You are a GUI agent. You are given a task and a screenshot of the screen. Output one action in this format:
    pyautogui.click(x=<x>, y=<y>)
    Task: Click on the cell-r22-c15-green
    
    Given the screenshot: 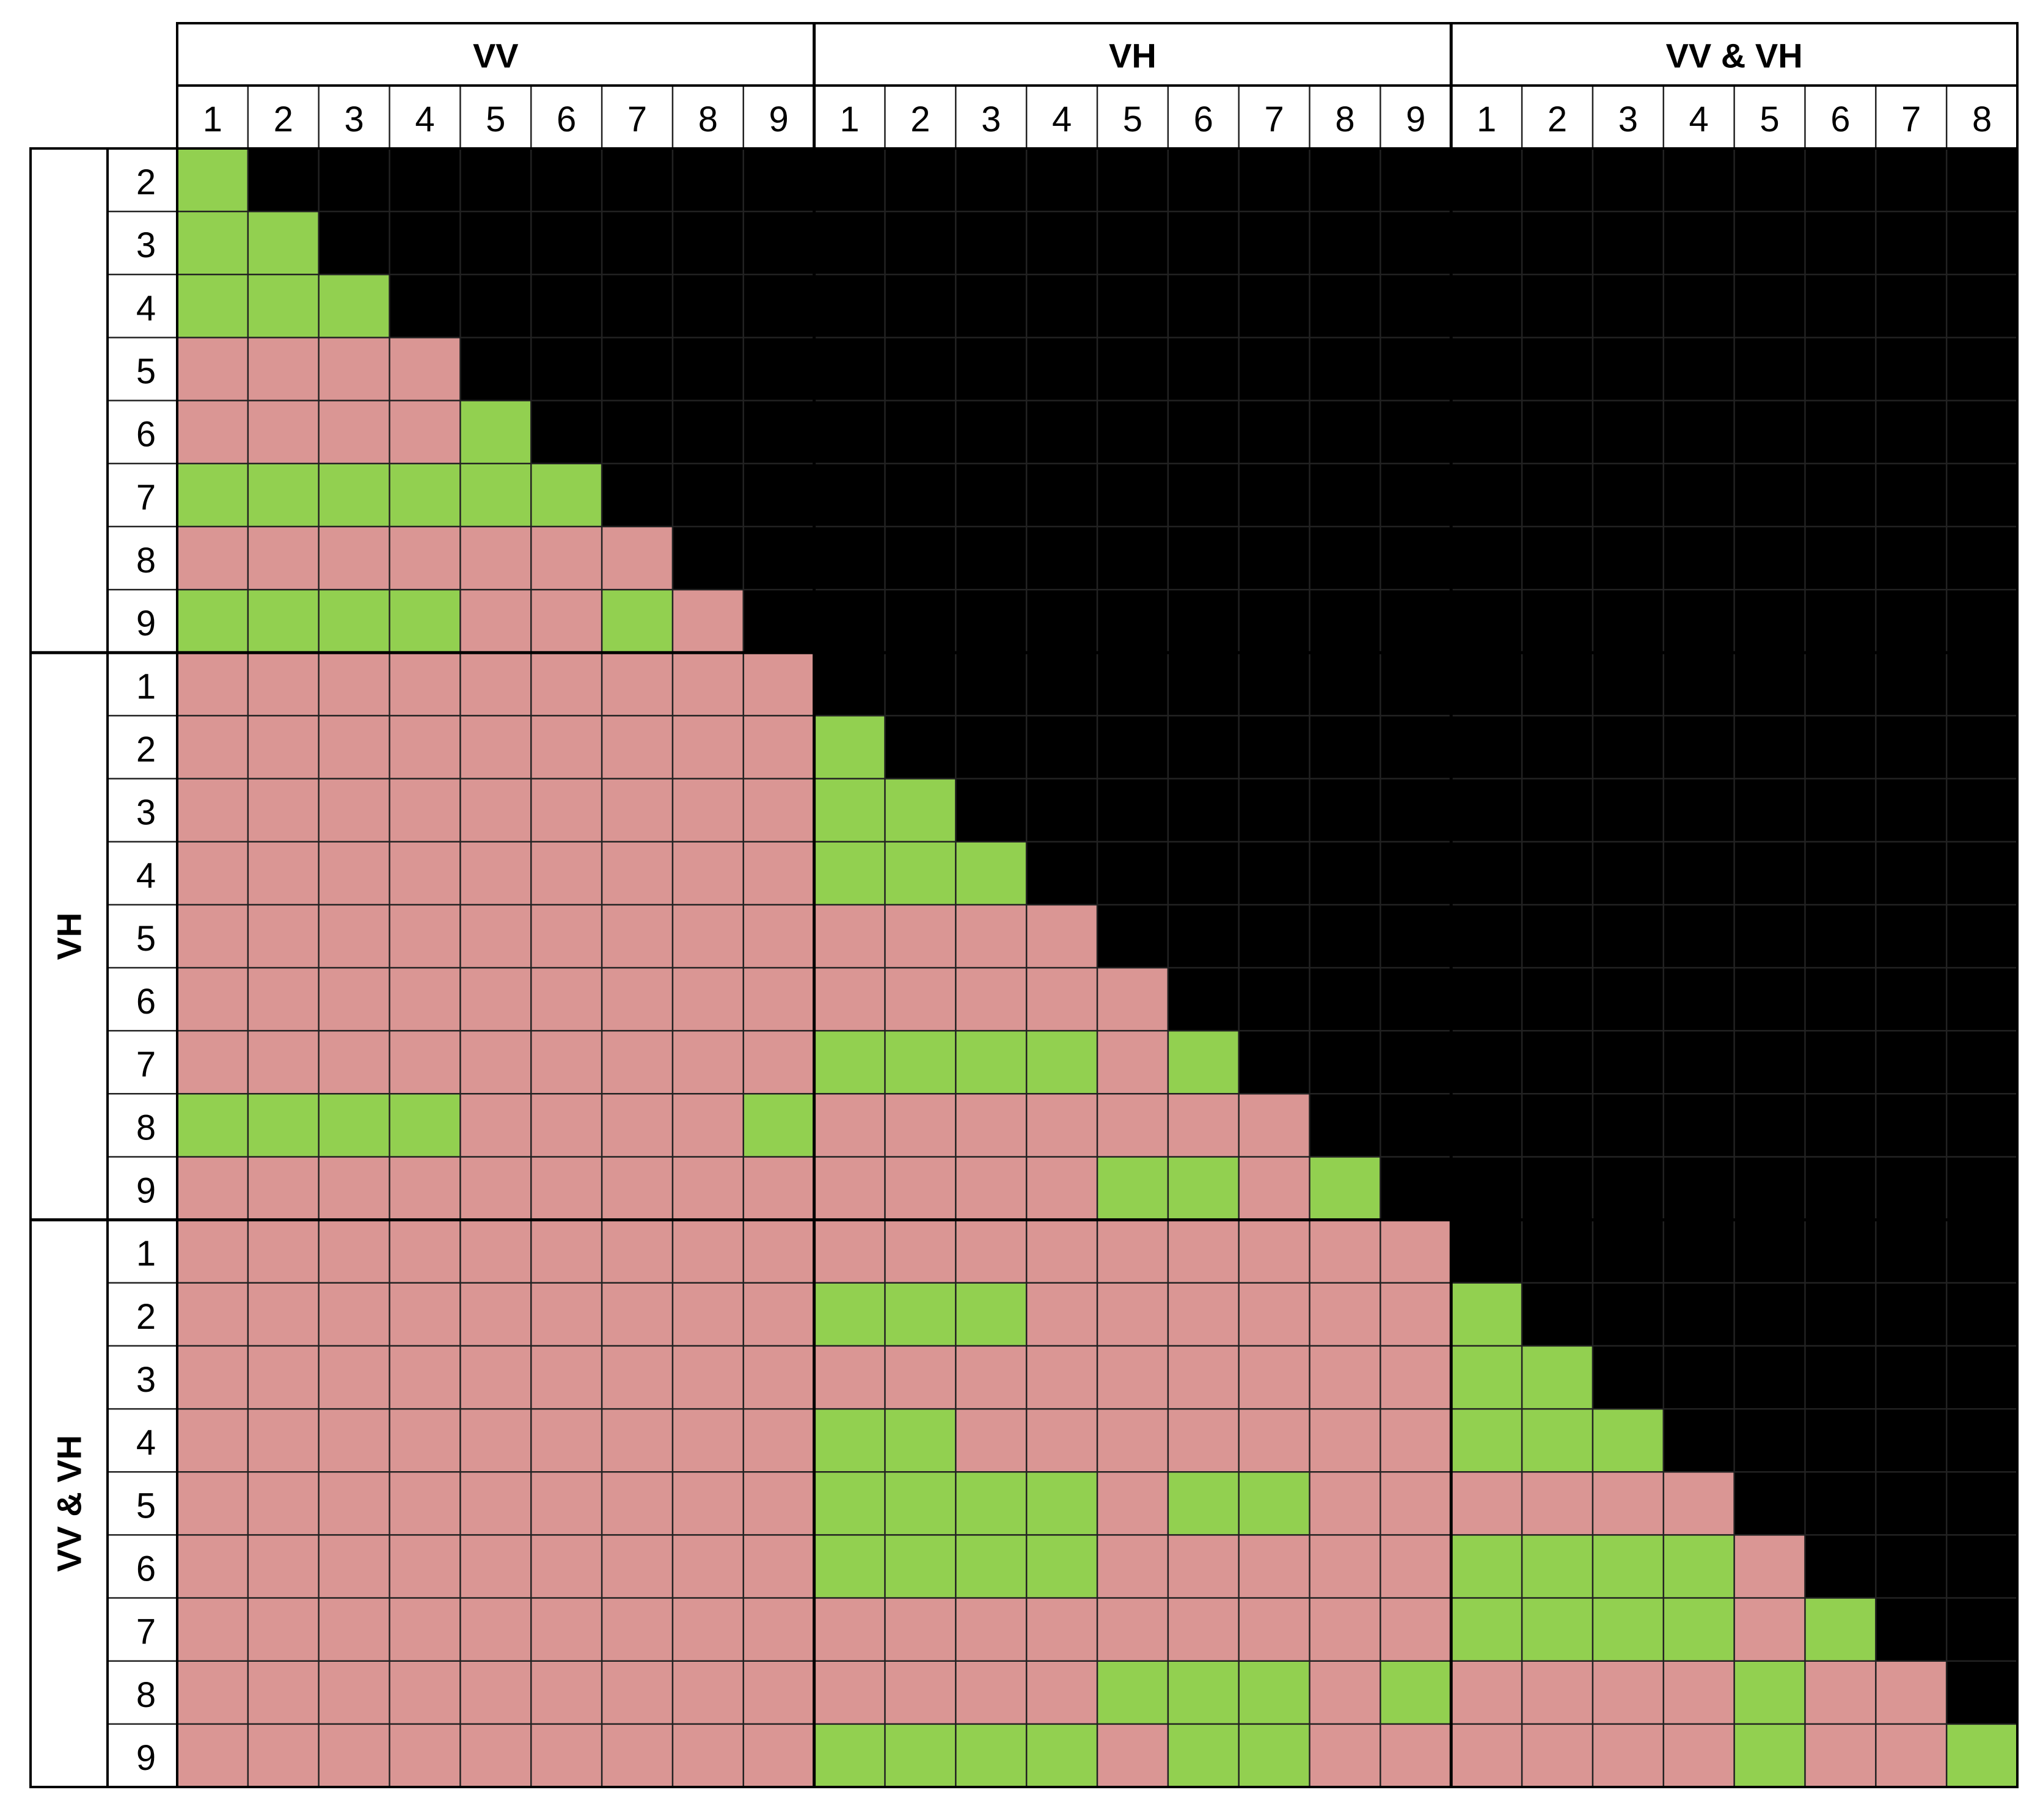 What is the action you would take?
    pyautogui.click(x=1203, y=1503)
    